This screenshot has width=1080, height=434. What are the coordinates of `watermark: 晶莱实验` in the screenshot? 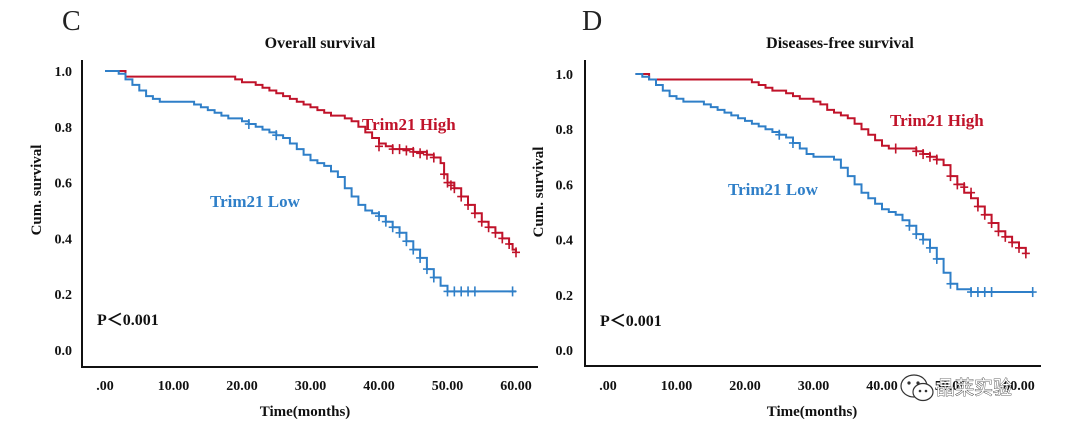 It's located at (956, 388).